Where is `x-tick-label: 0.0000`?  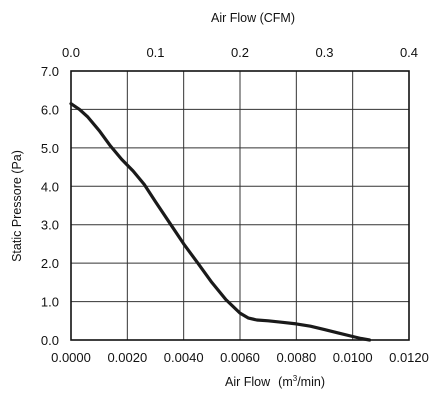
x-tick-label: 0.0000 is located at coordinates (71, 357).